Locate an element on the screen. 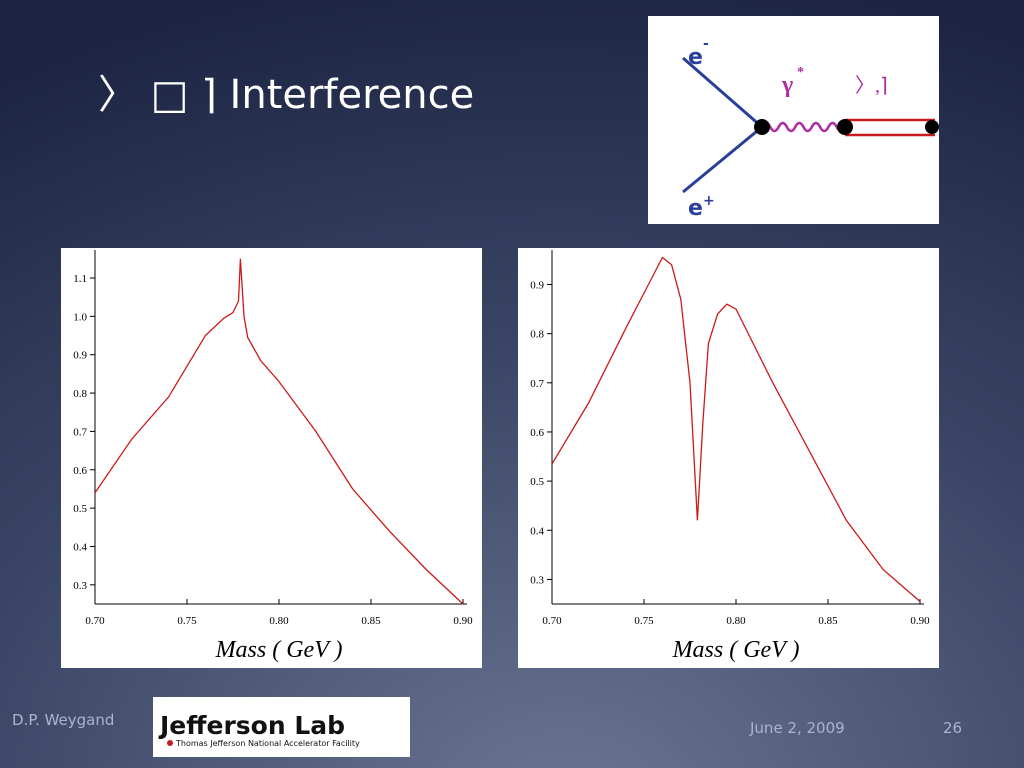 This screenshot has height=768, width=1024. date: June 2, 2009 is located at coordinates (797, 728).